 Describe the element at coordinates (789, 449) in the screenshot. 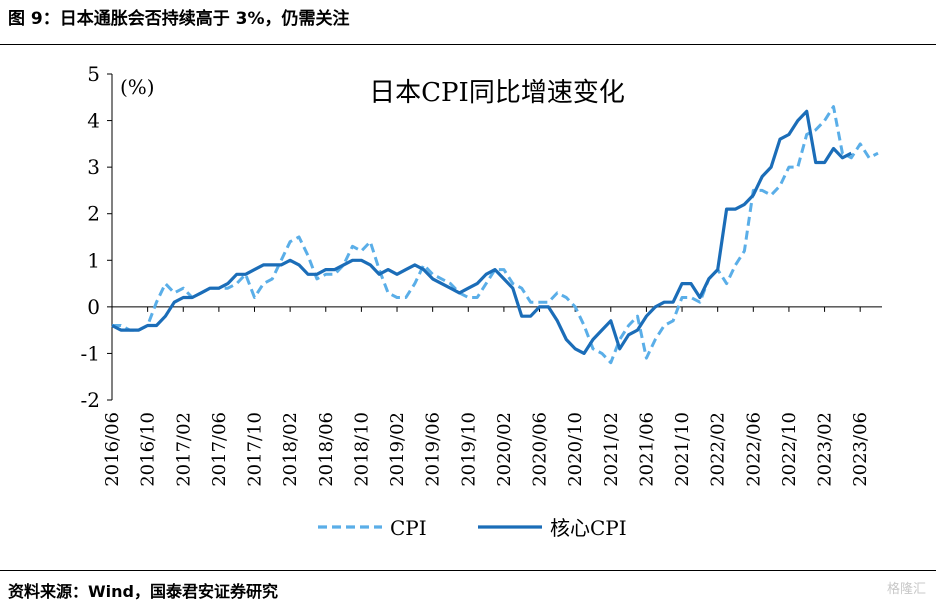

I see `x-tick-label: 2022/10` at that location.